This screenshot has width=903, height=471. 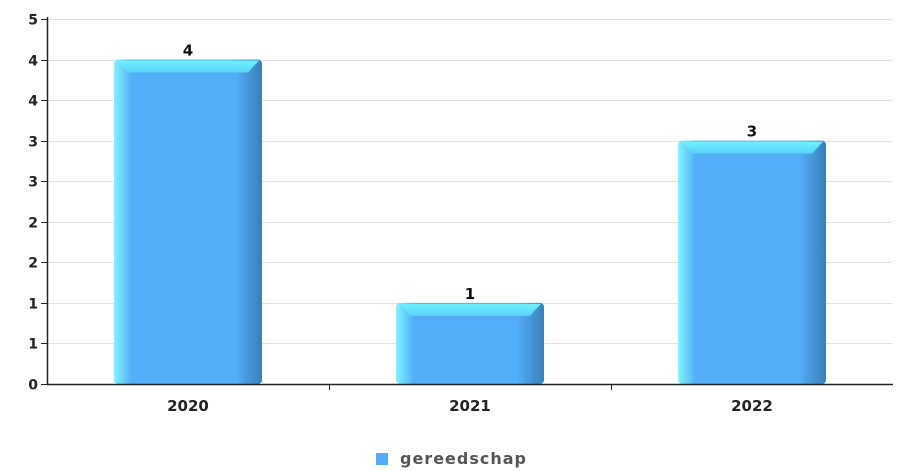 I want to click on legend-label: gereedschap, so click(x=463, y=458).